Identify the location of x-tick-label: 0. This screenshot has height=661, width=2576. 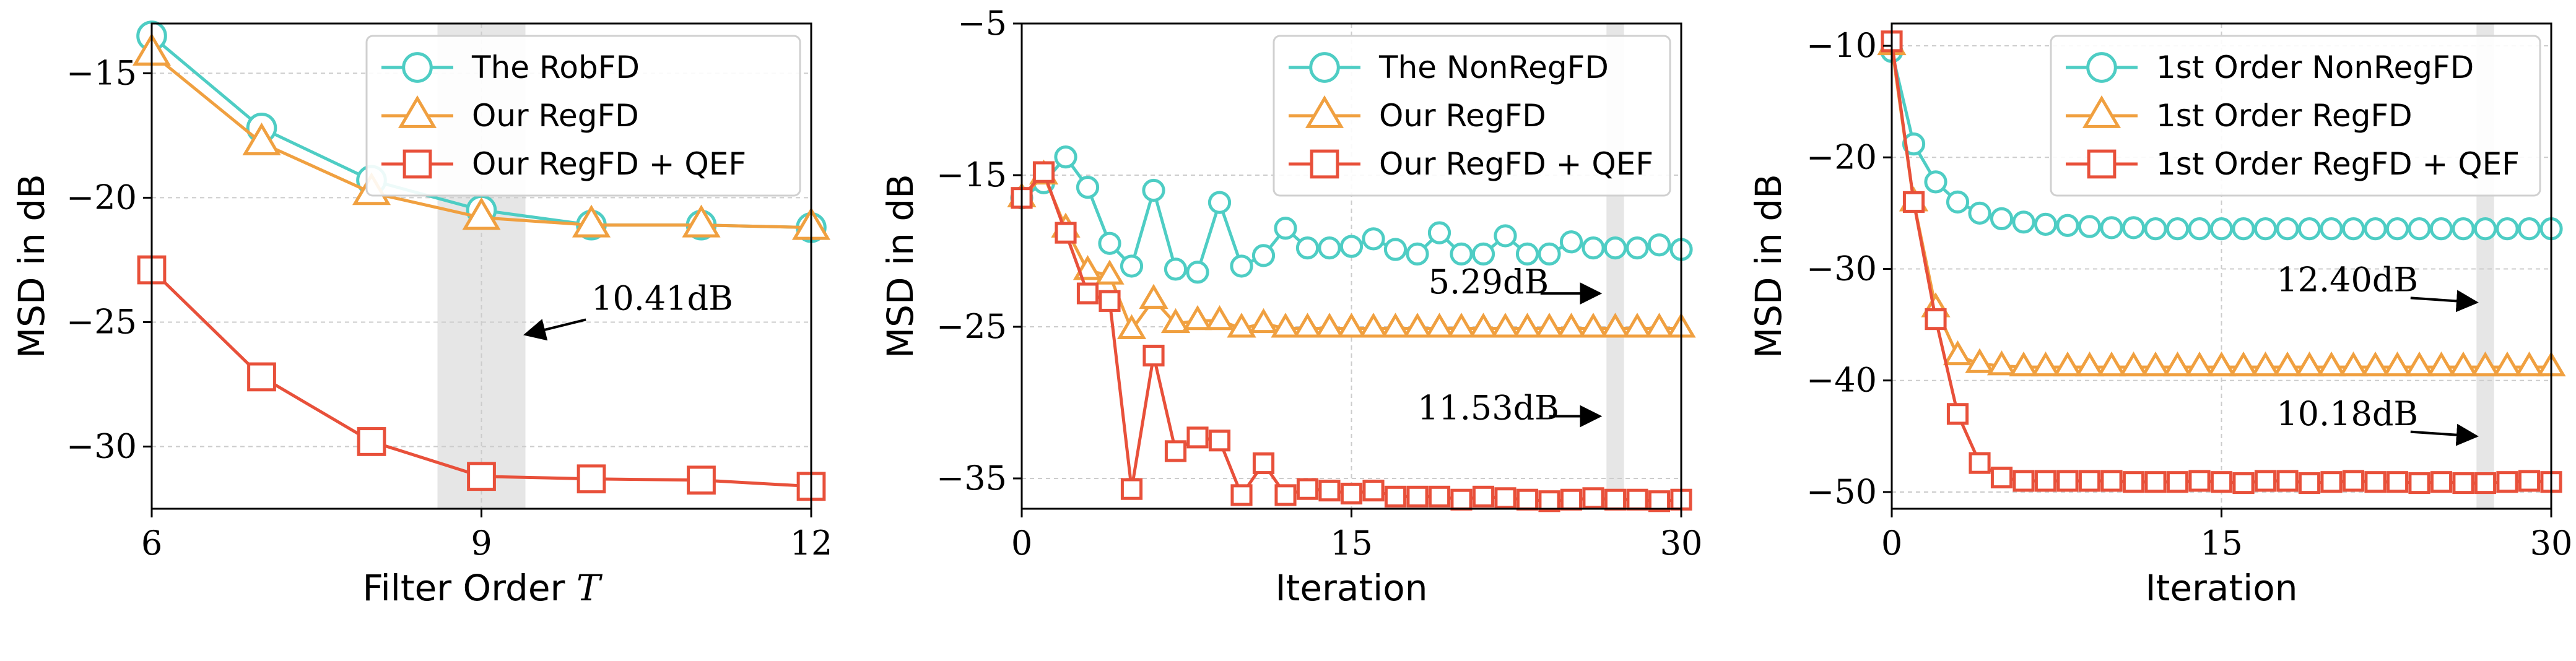
(1891, 543).